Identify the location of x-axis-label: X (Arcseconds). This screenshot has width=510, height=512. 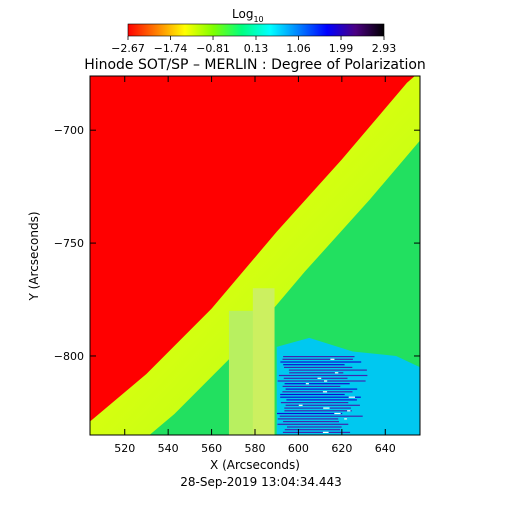
(255, 465).